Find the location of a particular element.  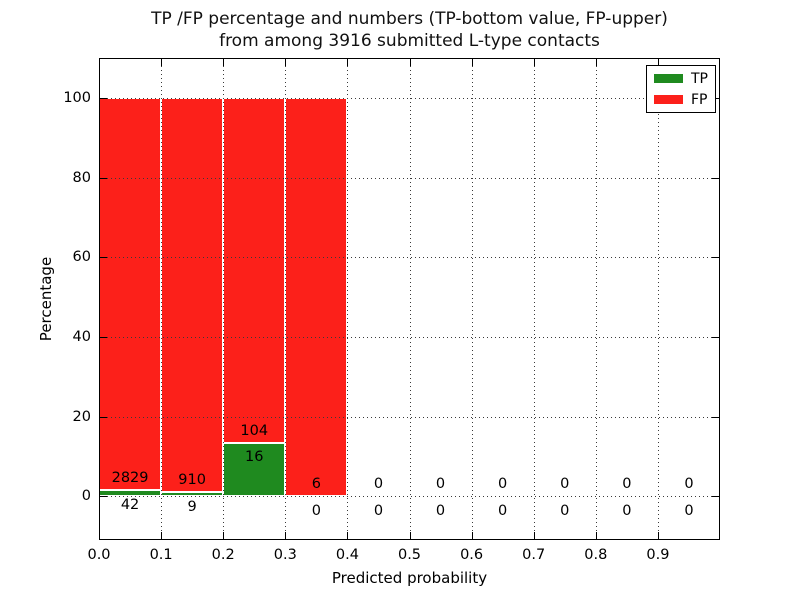

x-tick-label: 0.8 is located at coordinates (596, 555).